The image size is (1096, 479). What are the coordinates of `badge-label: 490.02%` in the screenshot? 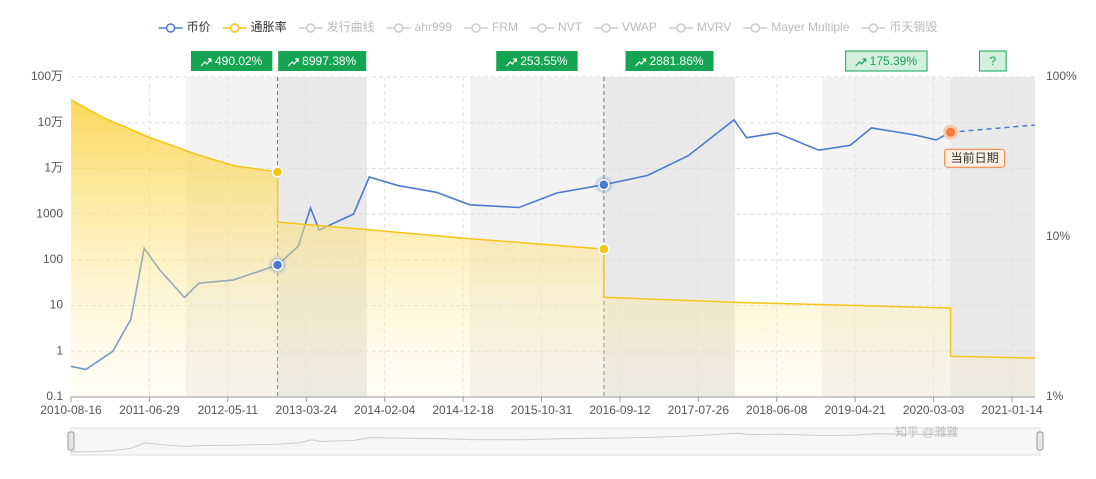 It's located at (239, 61).